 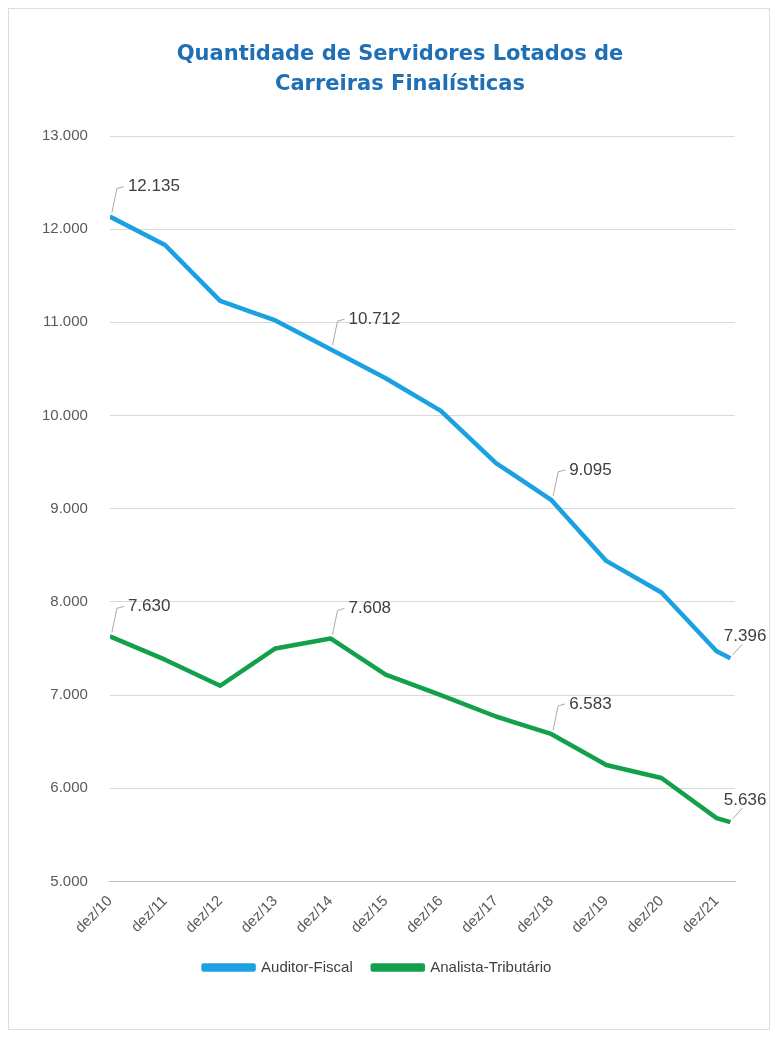 I want to click on data-label: 7.630, so click(x=149, y=606).